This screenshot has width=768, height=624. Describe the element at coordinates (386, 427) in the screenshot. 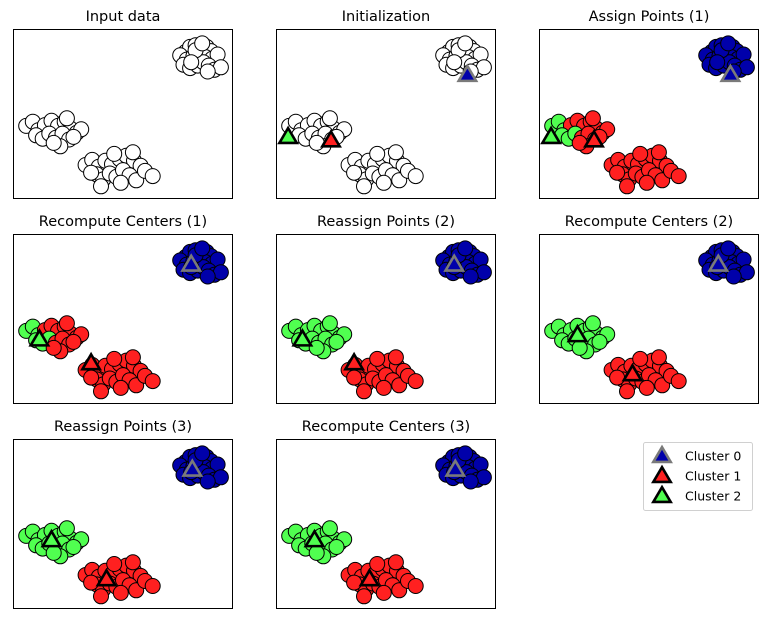

I see `panel-title: Recompute Centers (3)` at that location.